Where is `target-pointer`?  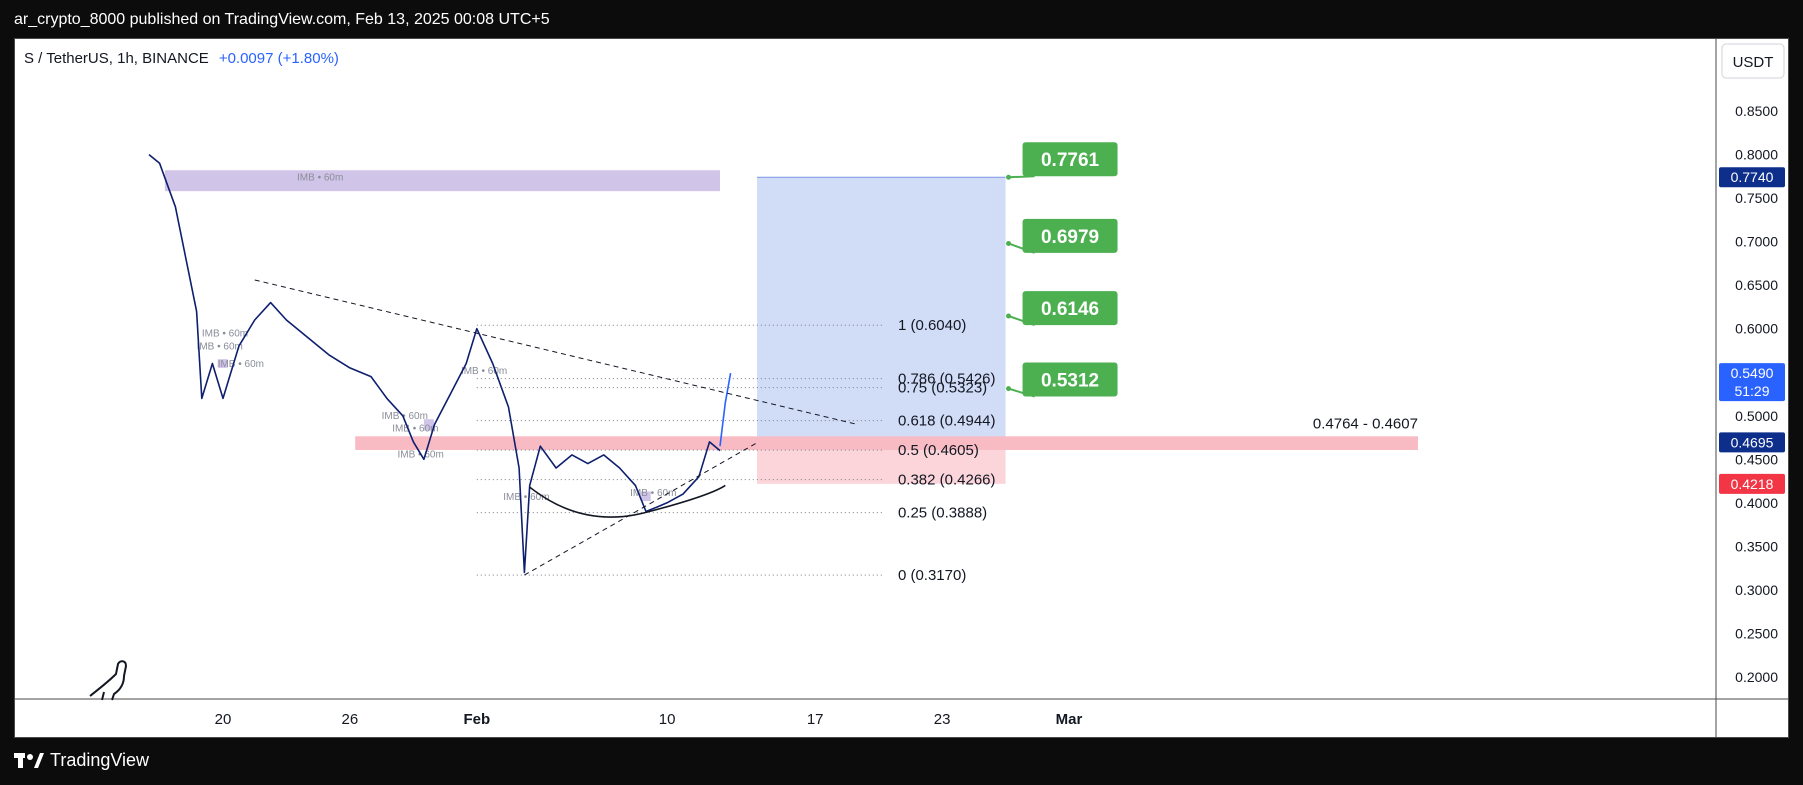
target-pointer is located at coordinates (1021, 177).